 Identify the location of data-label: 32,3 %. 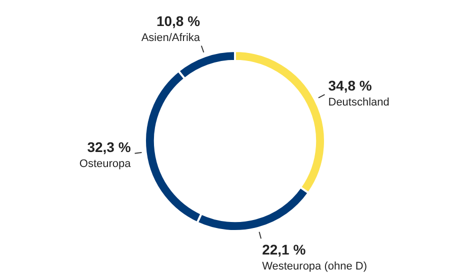
(109, 146).